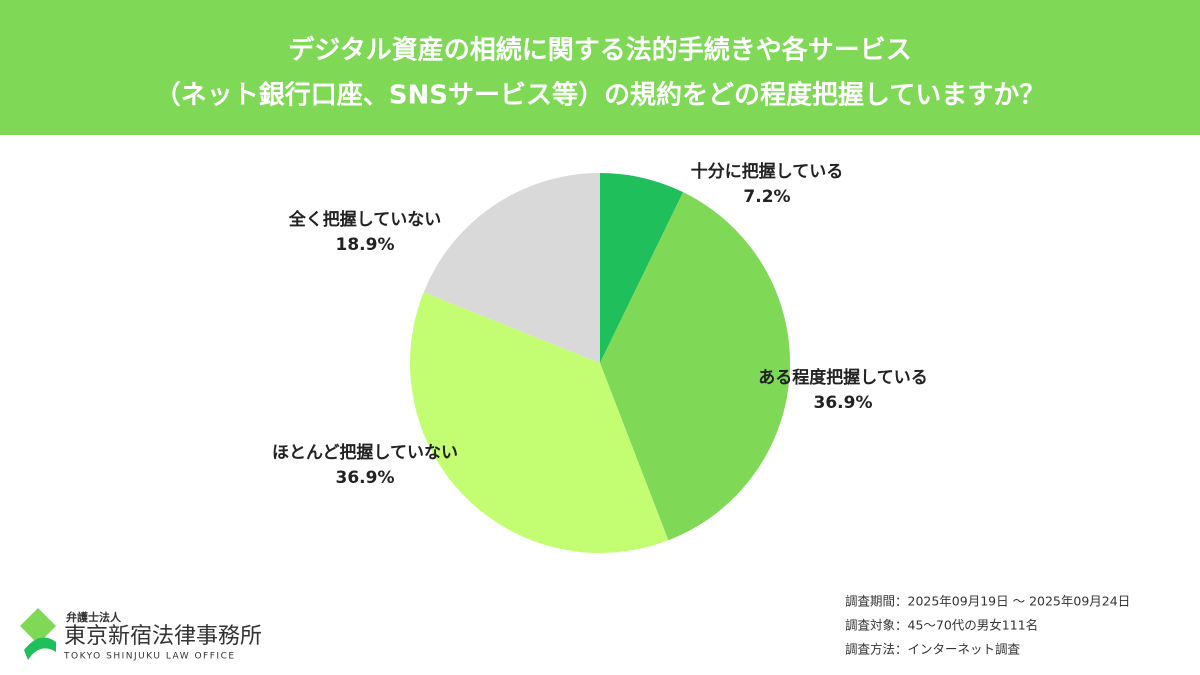 The width and height of the screenshot is (1200, 675). I want to click on survey-note: 調査方法：インターネット調査, so click(933, 649).